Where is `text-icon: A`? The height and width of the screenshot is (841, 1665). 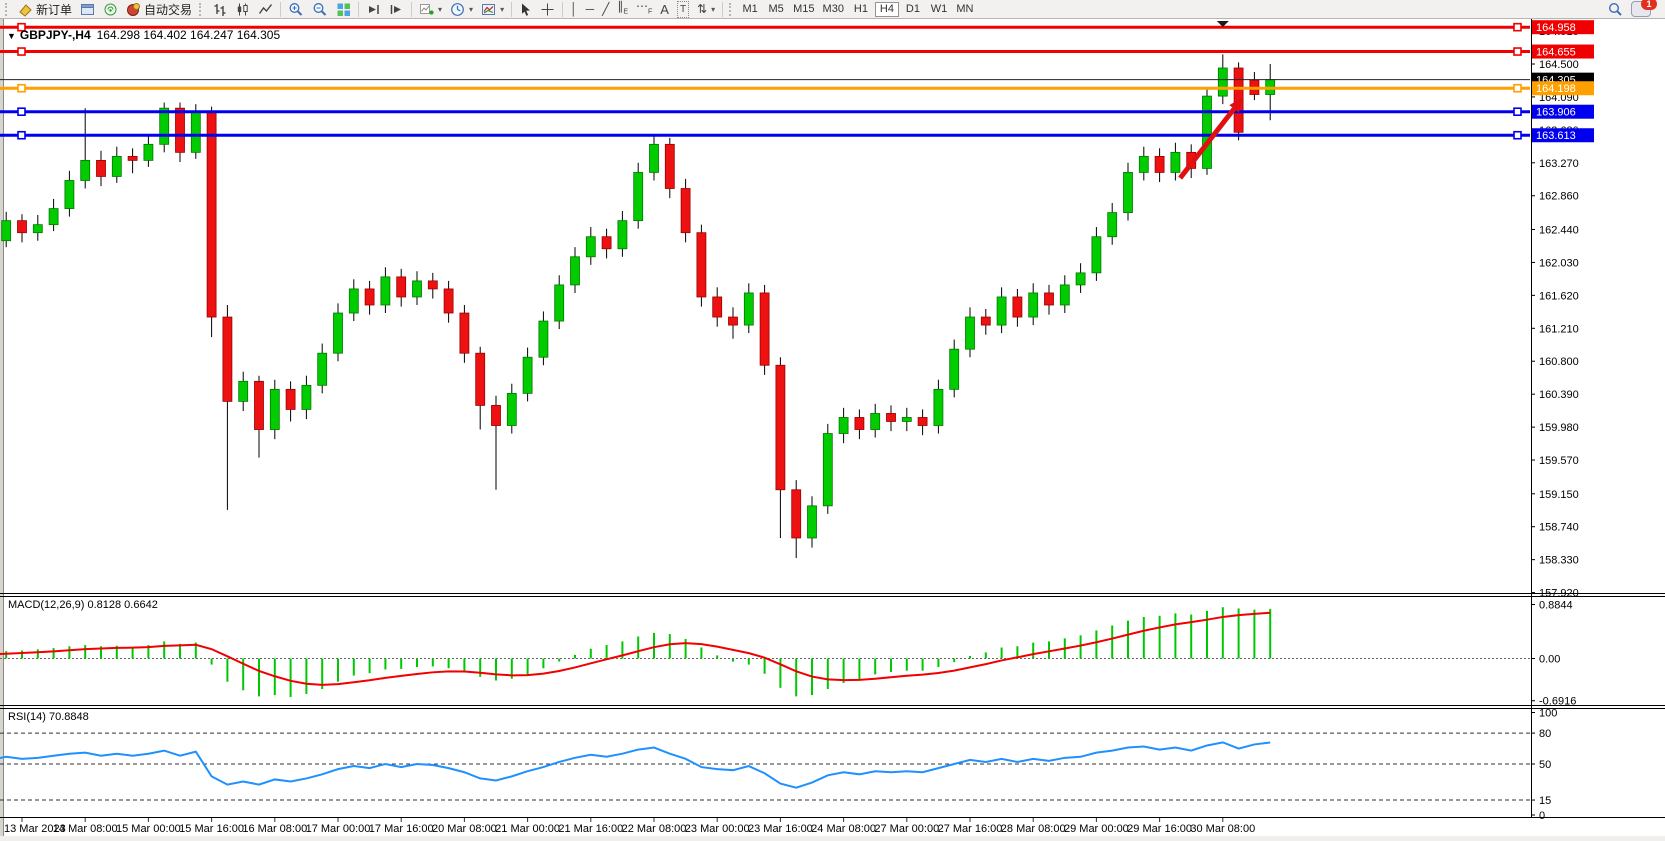 text-icon: A is located at coordinates (664, 9).